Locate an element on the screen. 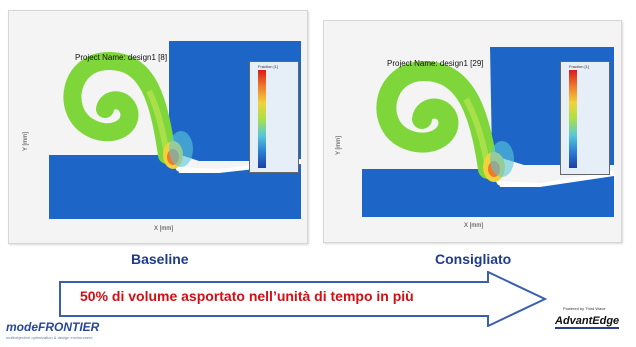  result-arrow is located at coordinates (303, 299).